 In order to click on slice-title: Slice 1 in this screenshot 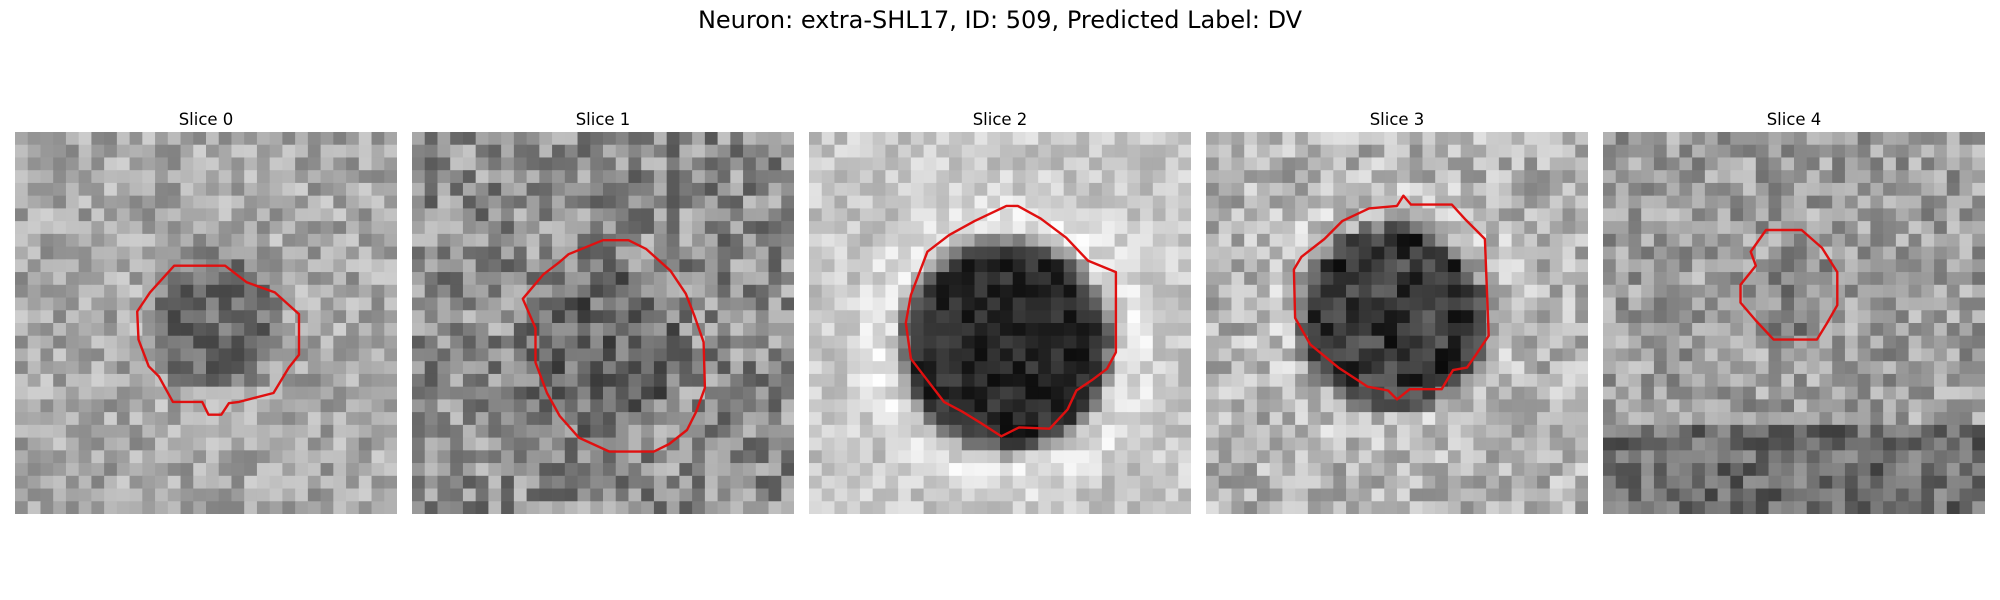, I will do `click(603, 119)`.